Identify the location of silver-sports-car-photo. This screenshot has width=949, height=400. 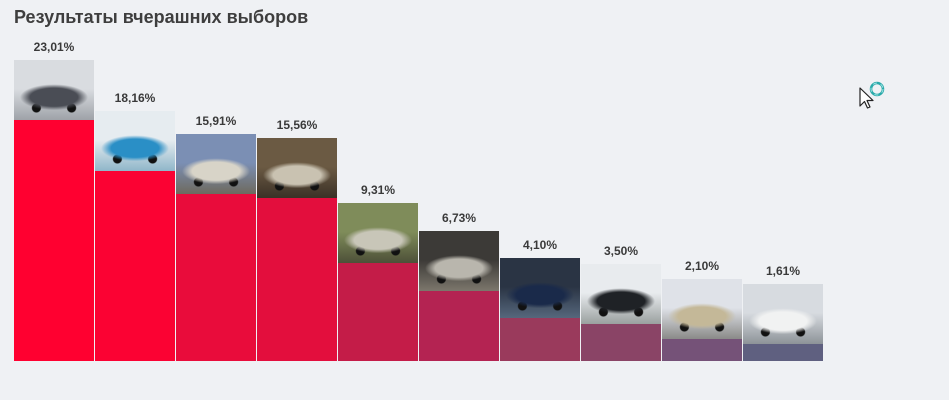
(378, 233).